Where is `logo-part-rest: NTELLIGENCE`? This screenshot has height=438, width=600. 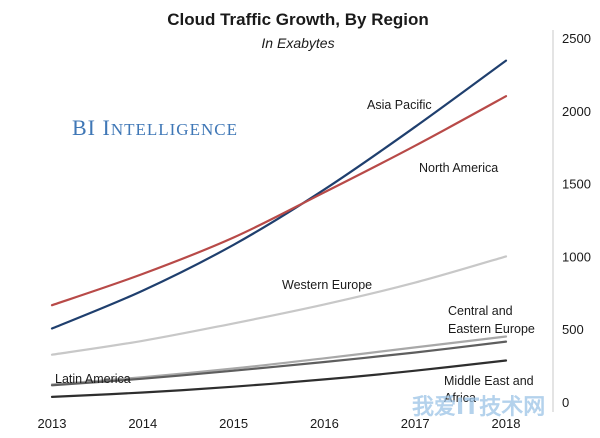 logo-part-rest: NTELLIGENCE is located at coordinates (174, 129).